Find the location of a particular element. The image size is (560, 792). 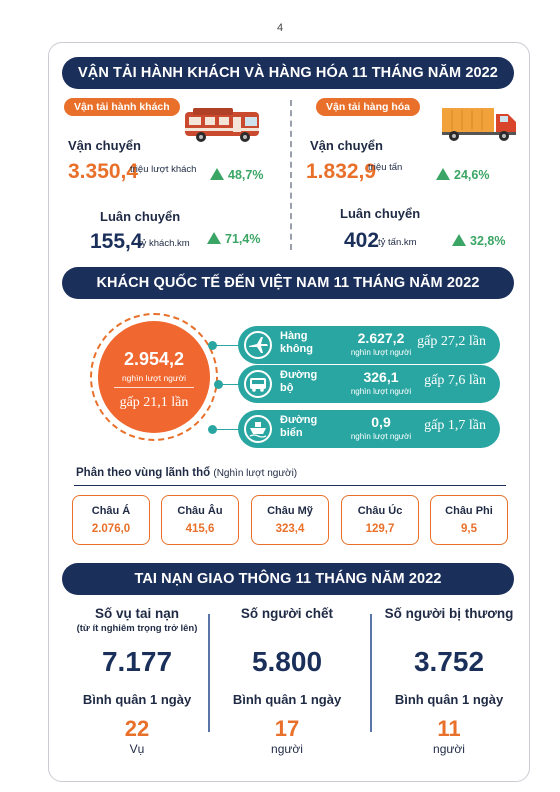

bus-illustration is located at coordinates (222, 125).